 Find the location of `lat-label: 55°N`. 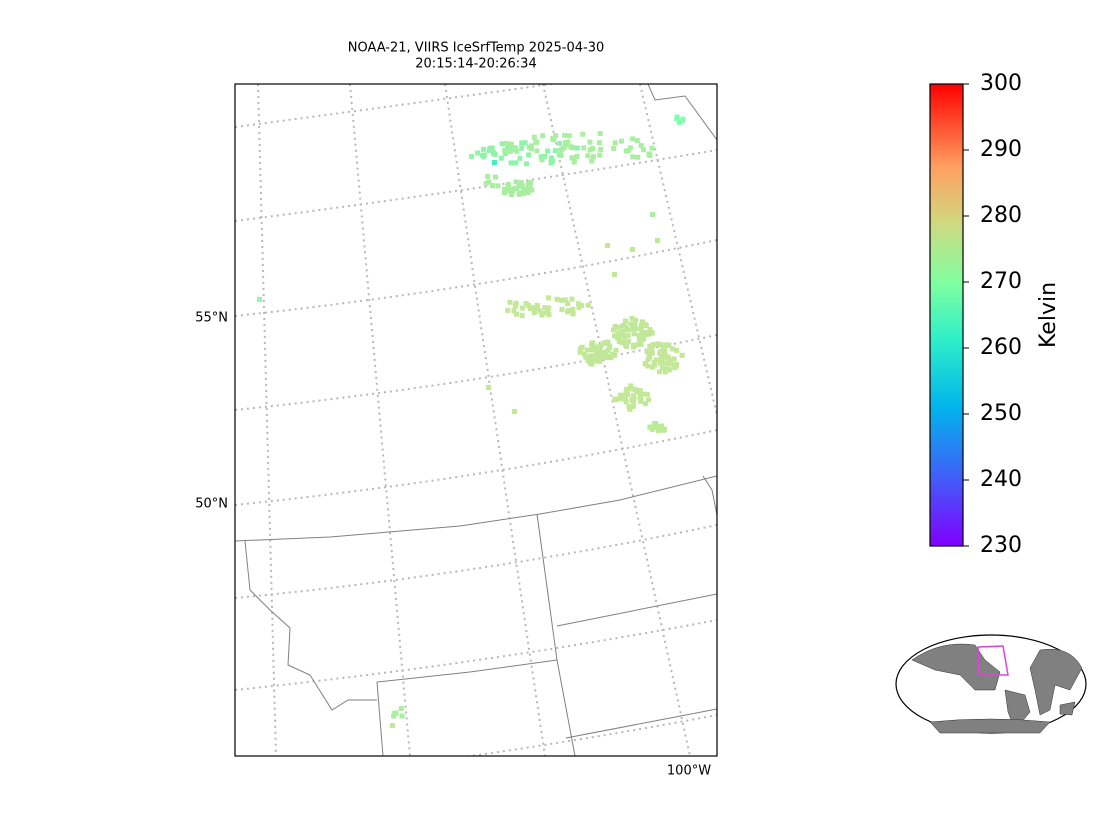

lat-label: 55°N is located at coordinates (211, 318).